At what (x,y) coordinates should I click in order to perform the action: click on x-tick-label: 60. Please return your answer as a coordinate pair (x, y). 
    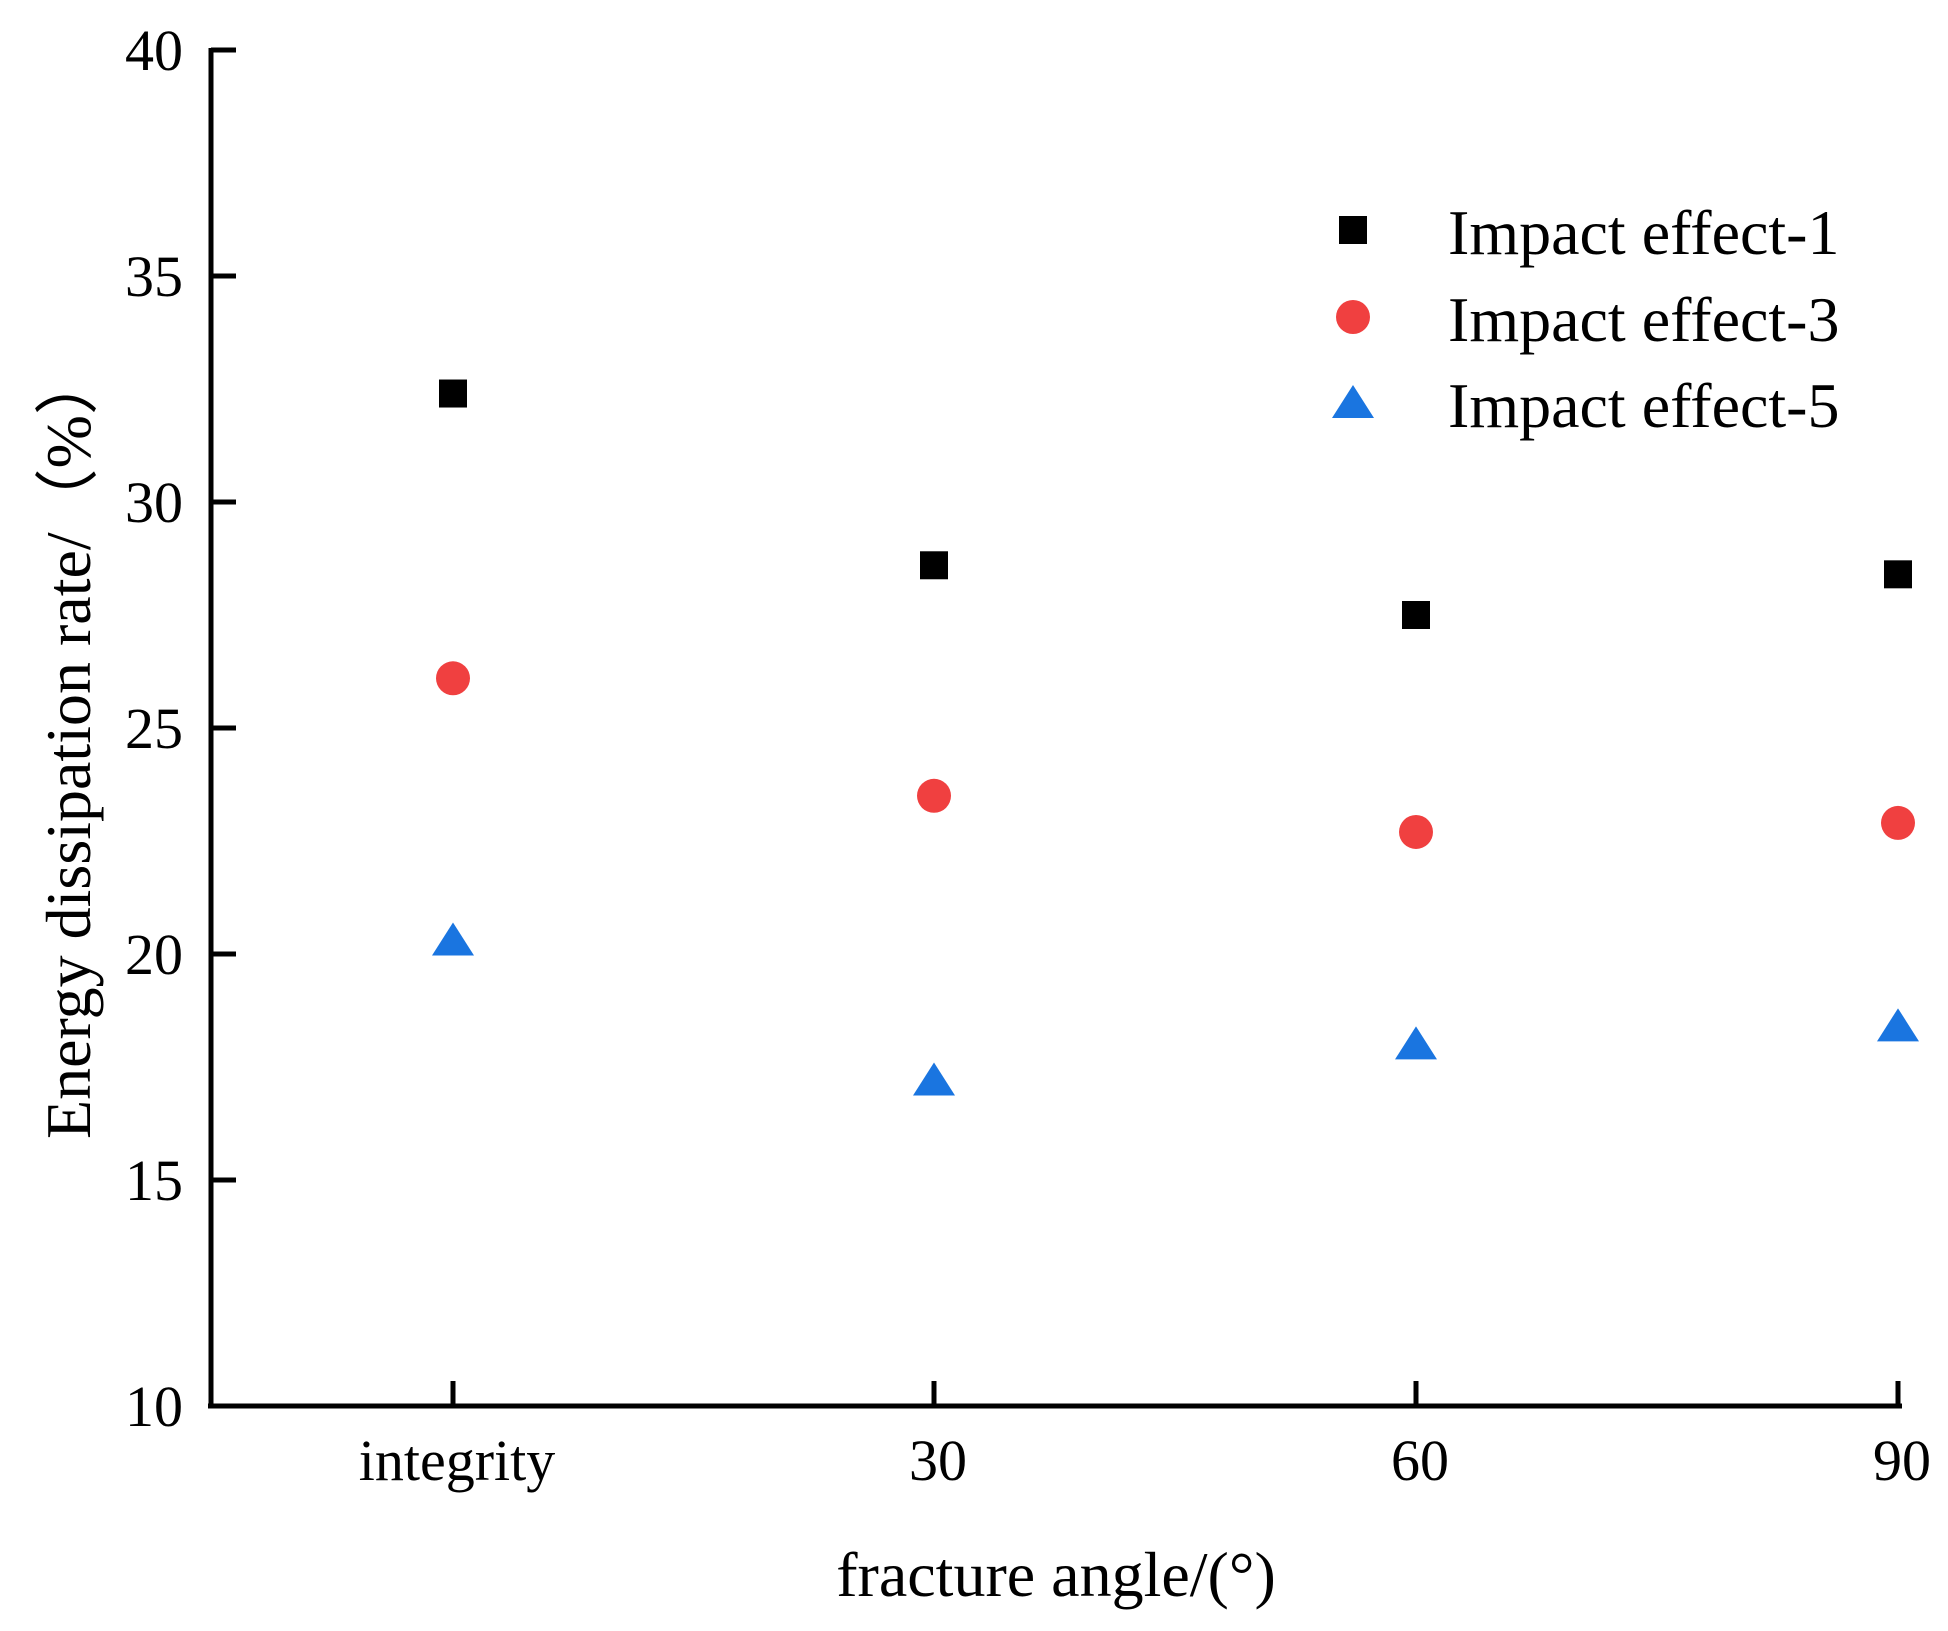
    Looking at the image, I should click on (1420, 1460).